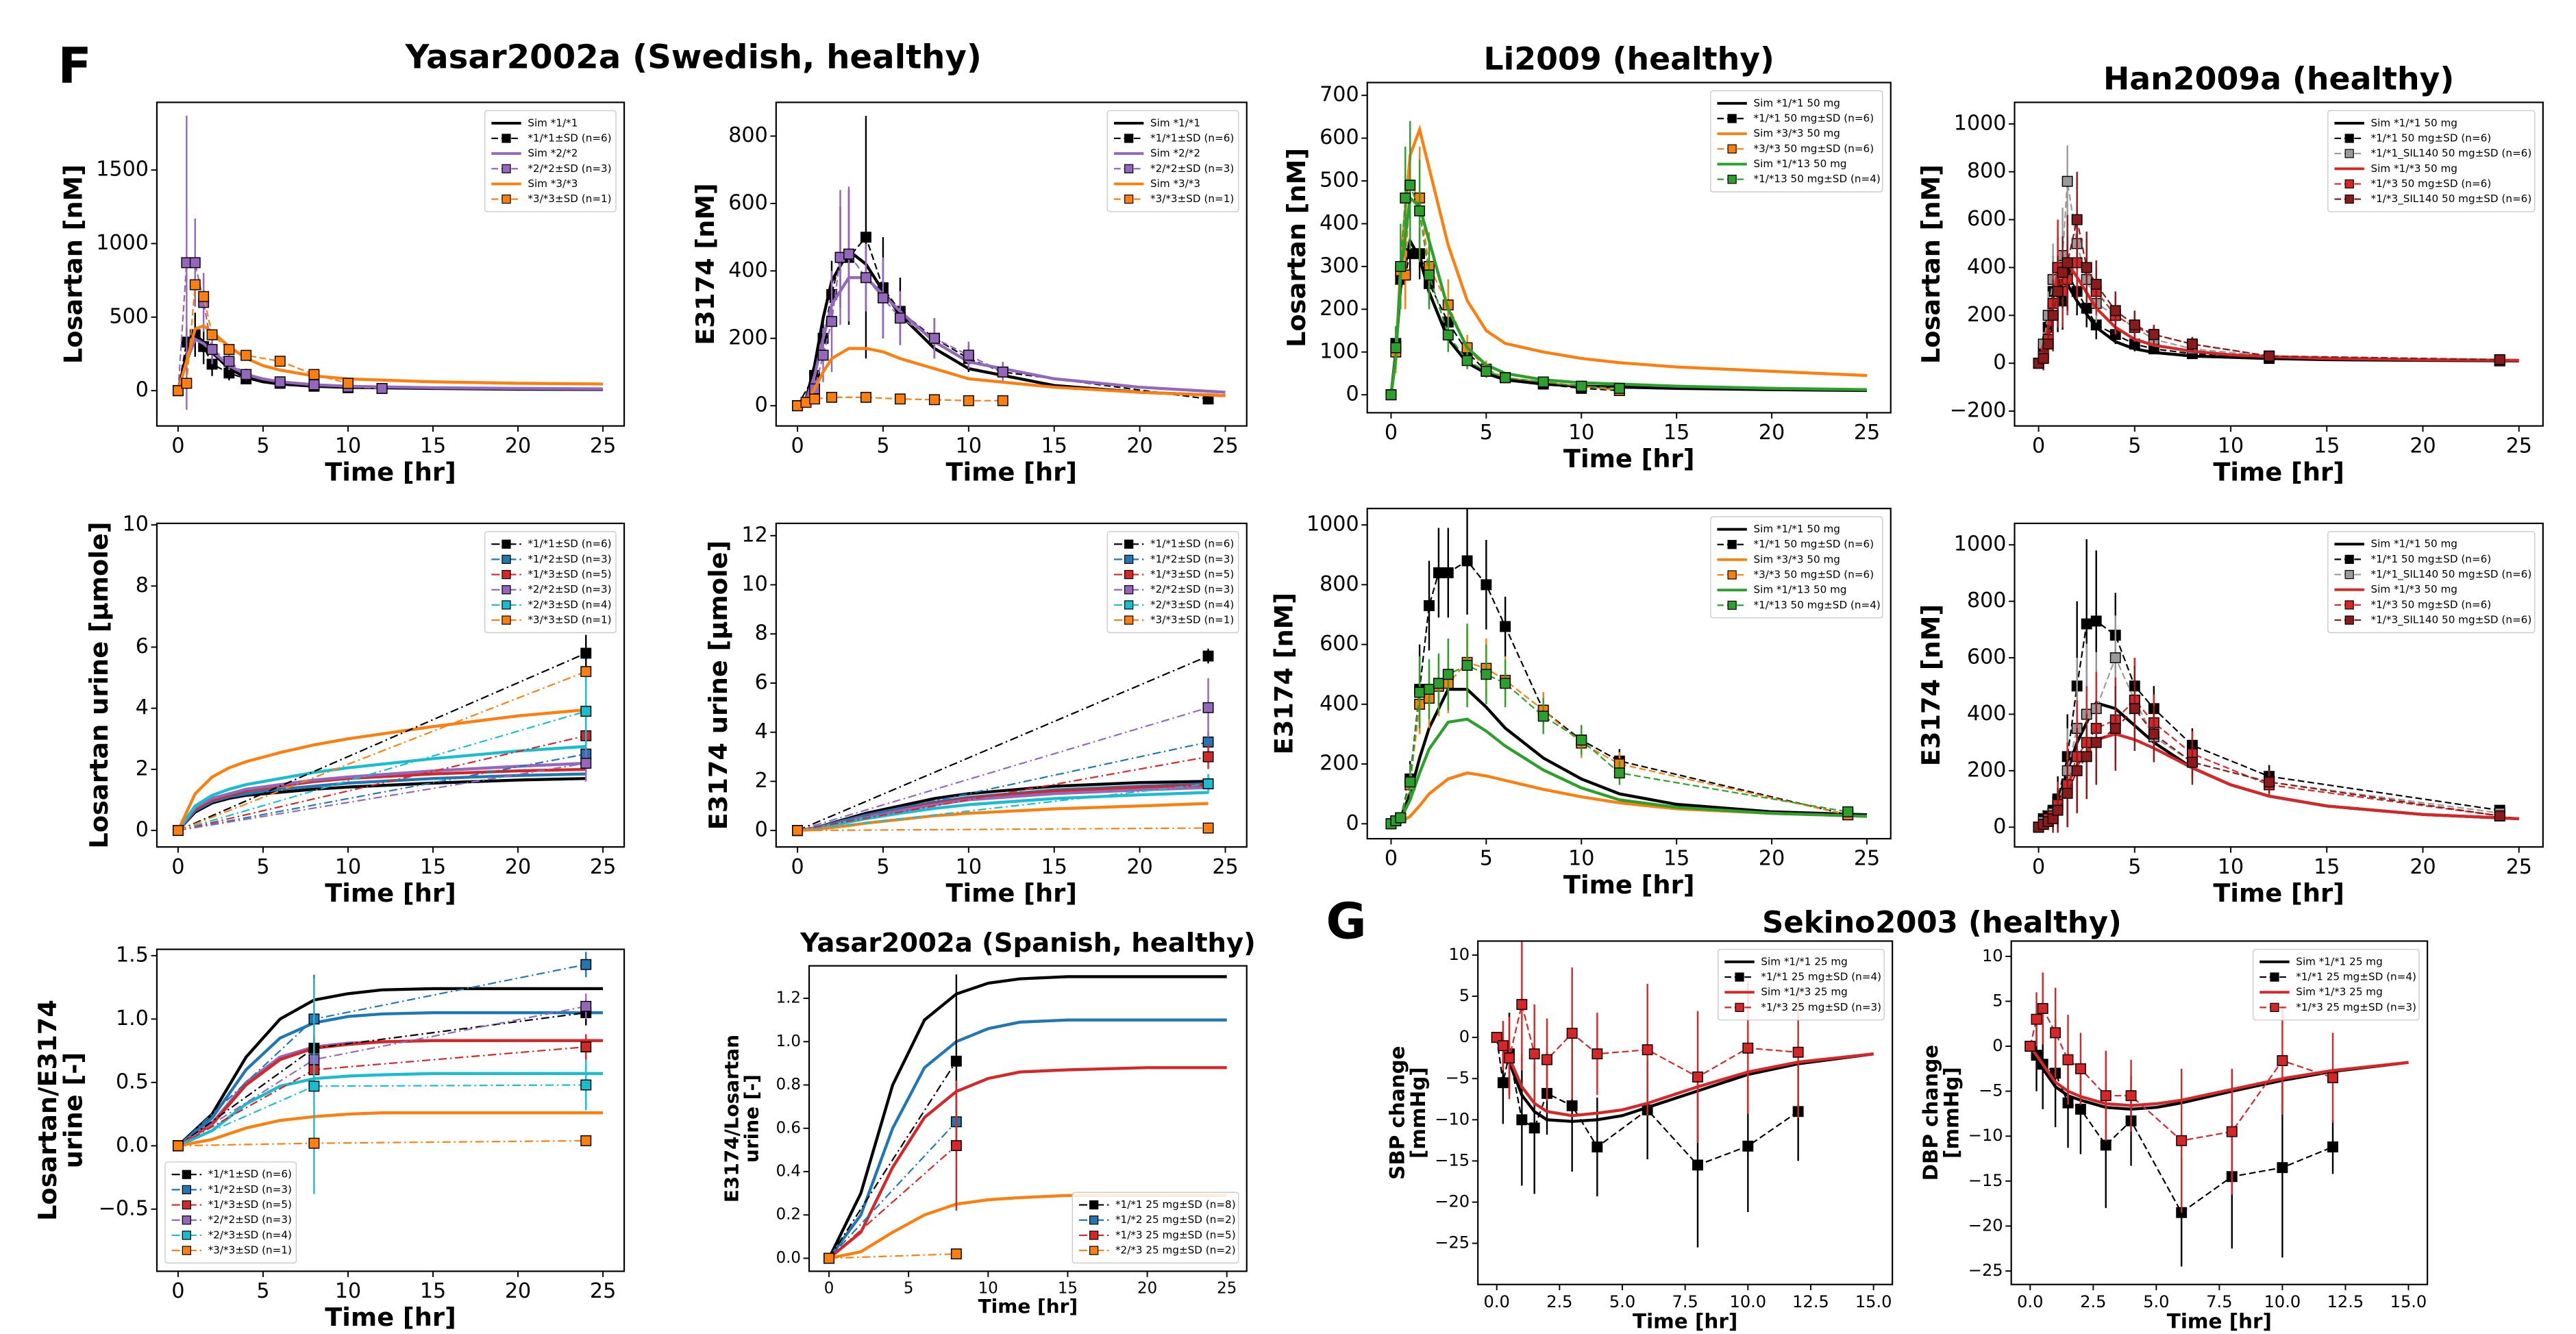 Image resolution: width=2576 pixels, height=1334 pixels. I want to click on legend-label: *1/*1 50 mg±SD (n=6), so click(1813, 544).